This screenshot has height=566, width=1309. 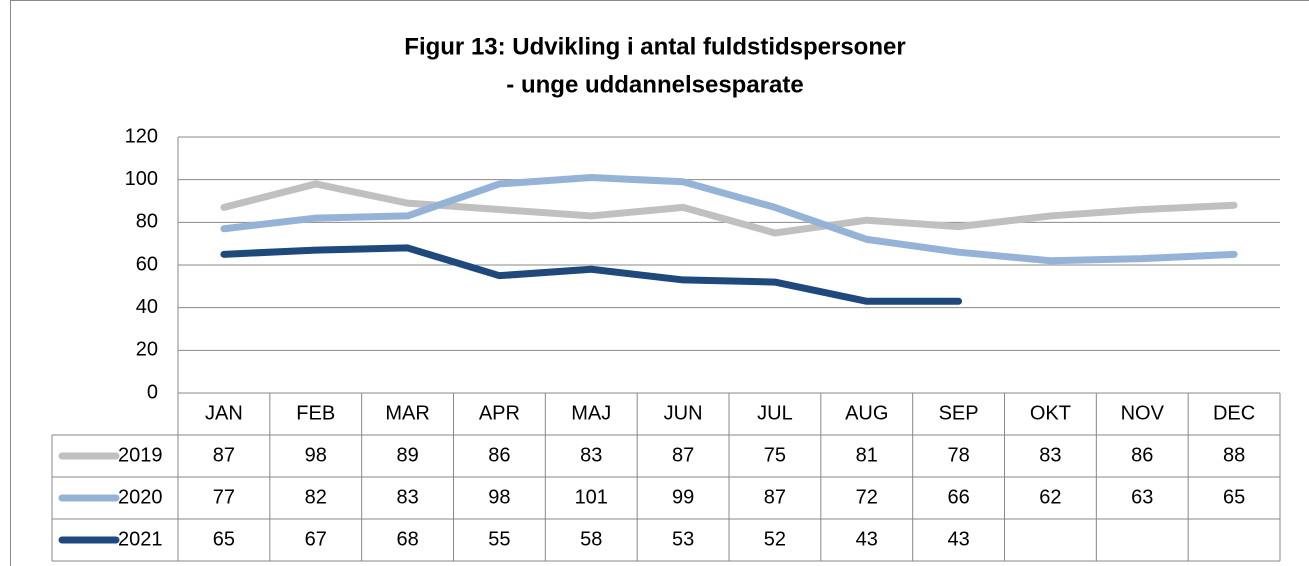 What do you see at coordinates (959, 413) in the screenshot?
I see `x-tick-label: SEP` at bounding box center [959, 413].